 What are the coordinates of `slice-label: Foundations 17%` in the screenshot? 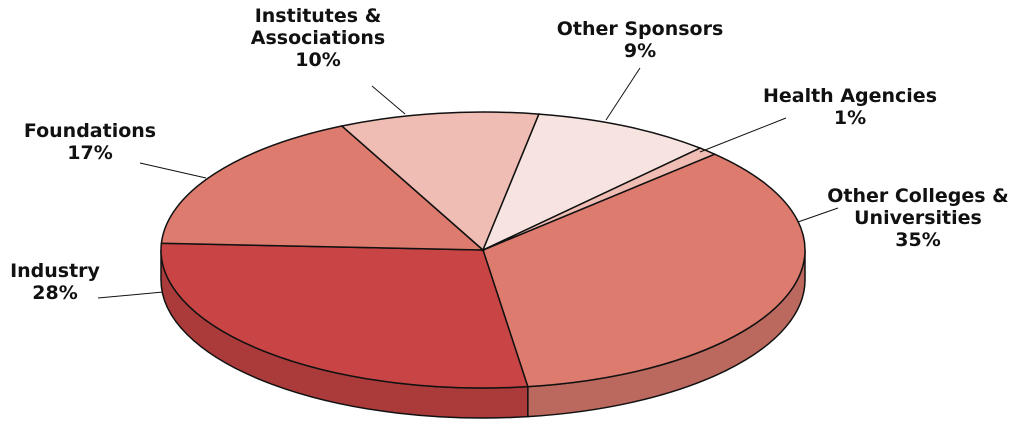 It's located at (90, 142).